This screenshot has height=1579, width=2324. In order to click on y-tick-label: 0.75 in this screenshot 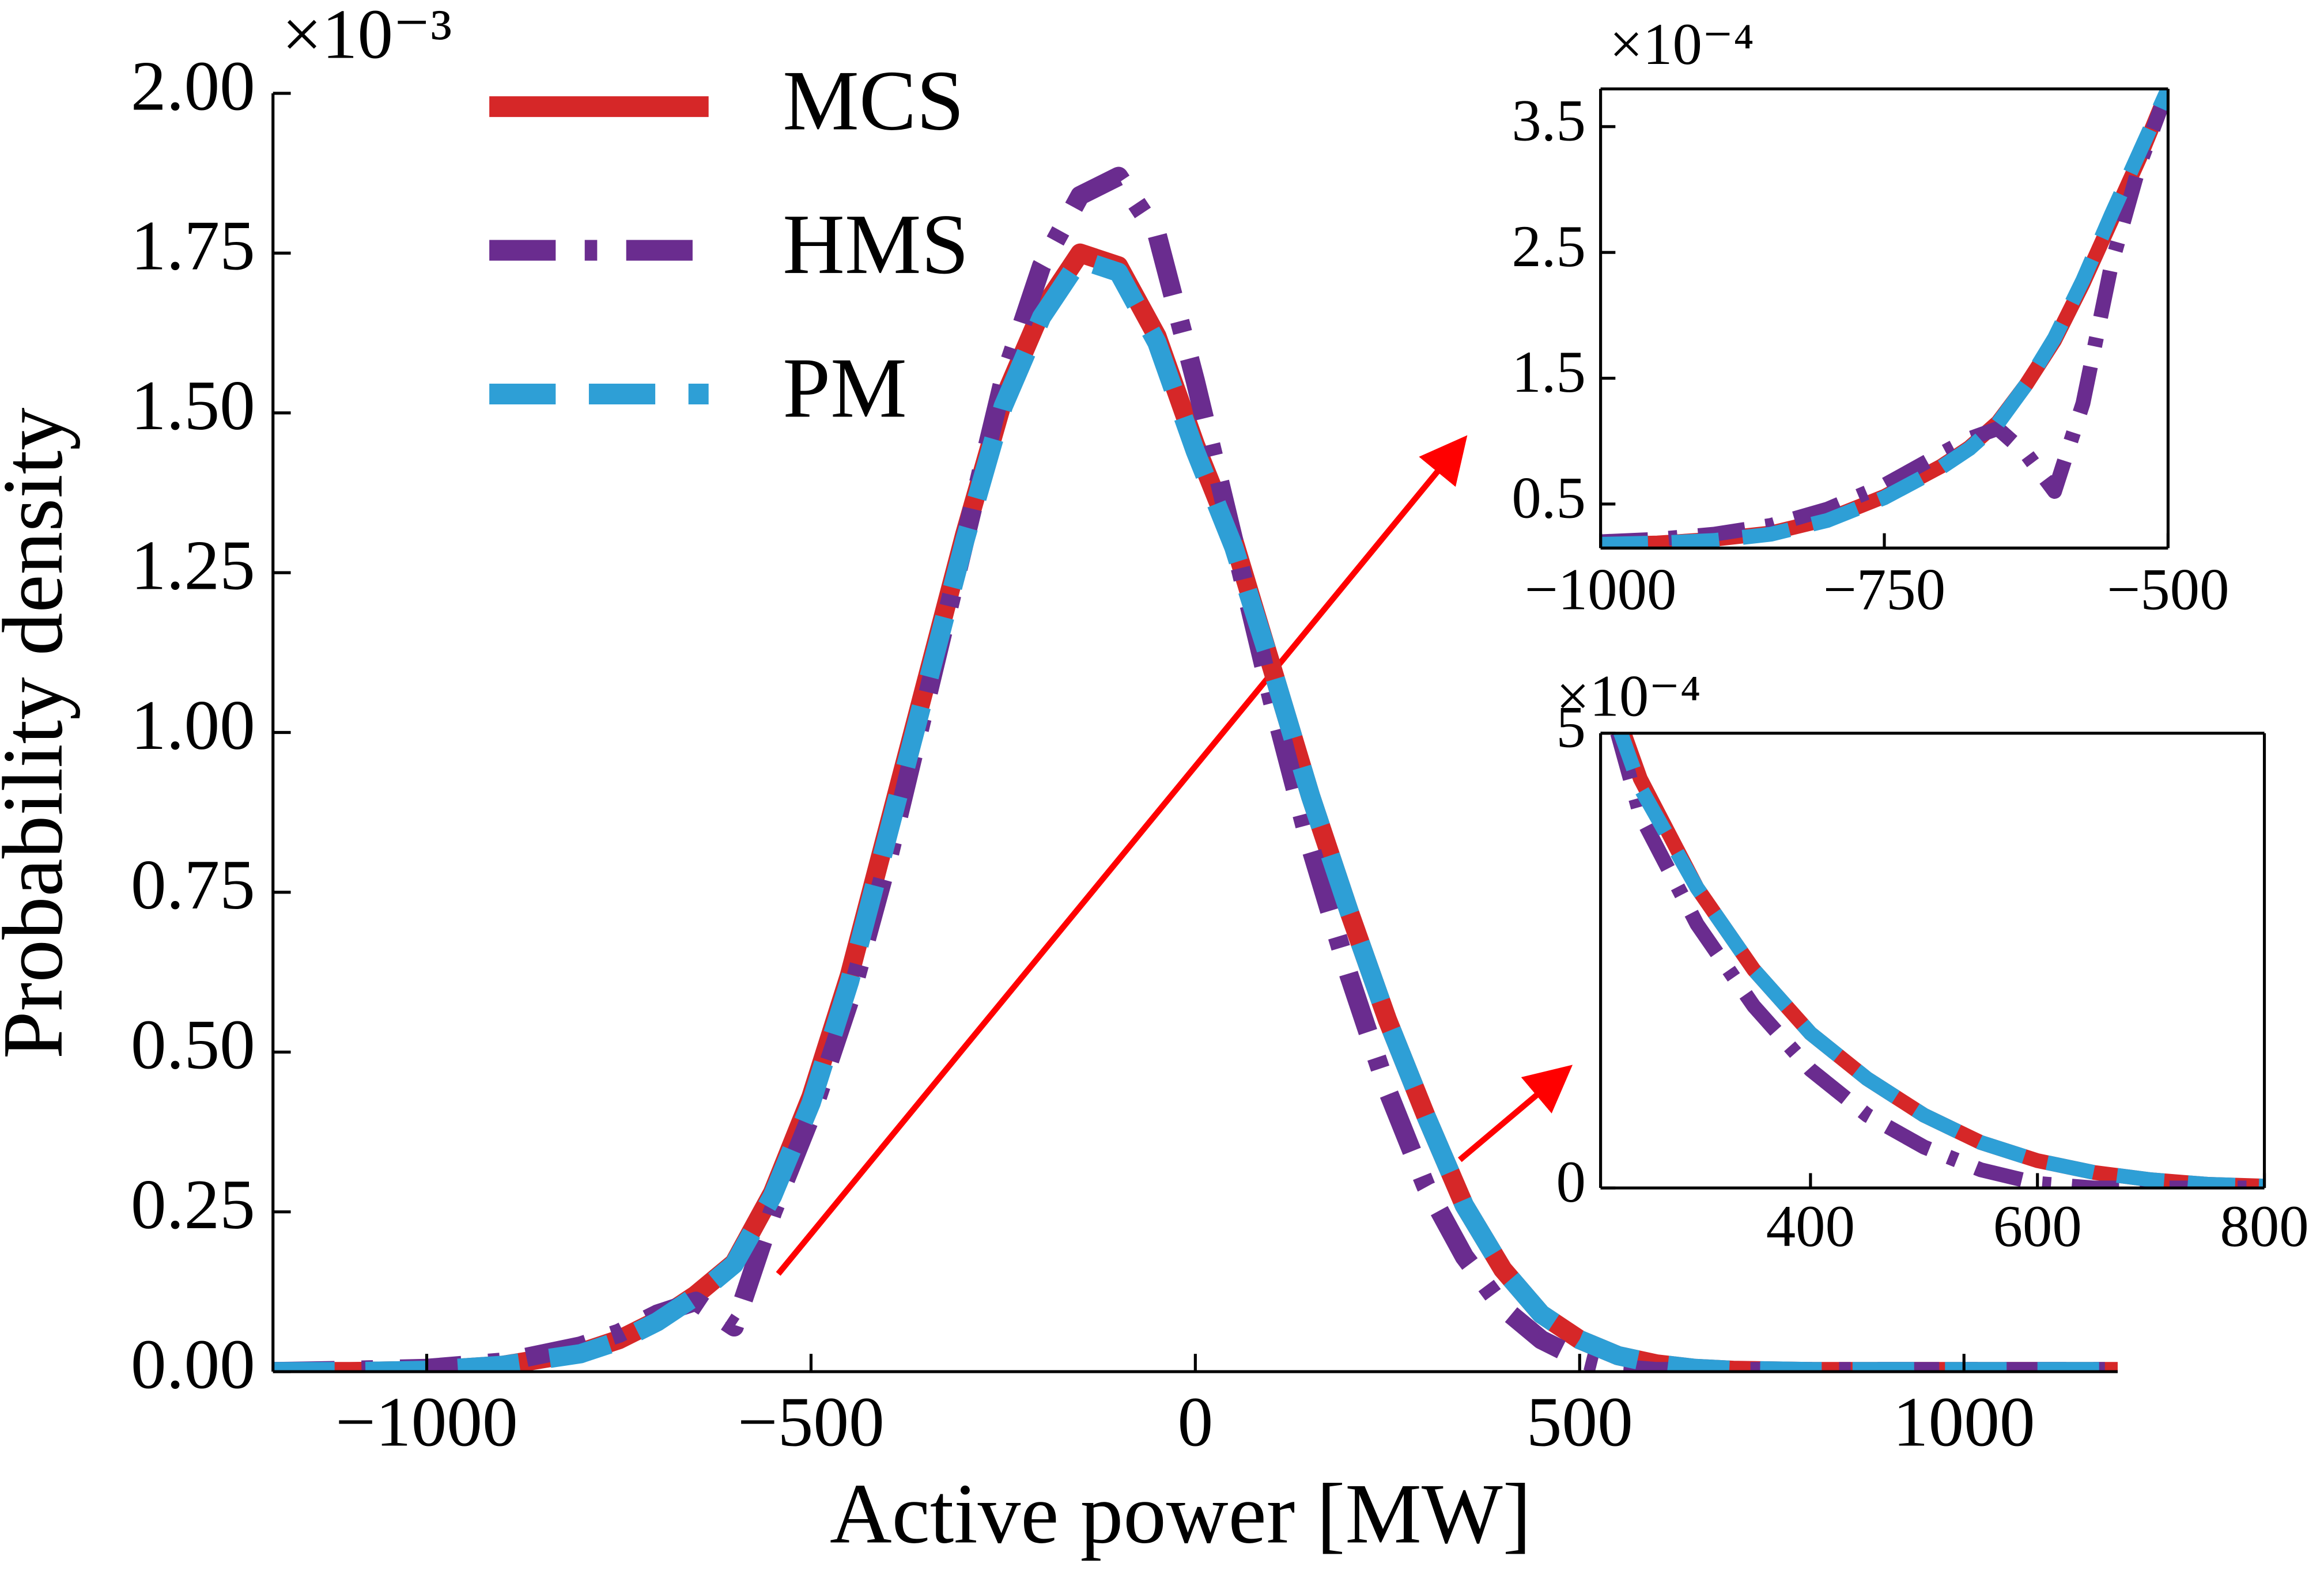, I will do `click(193, 884)`.